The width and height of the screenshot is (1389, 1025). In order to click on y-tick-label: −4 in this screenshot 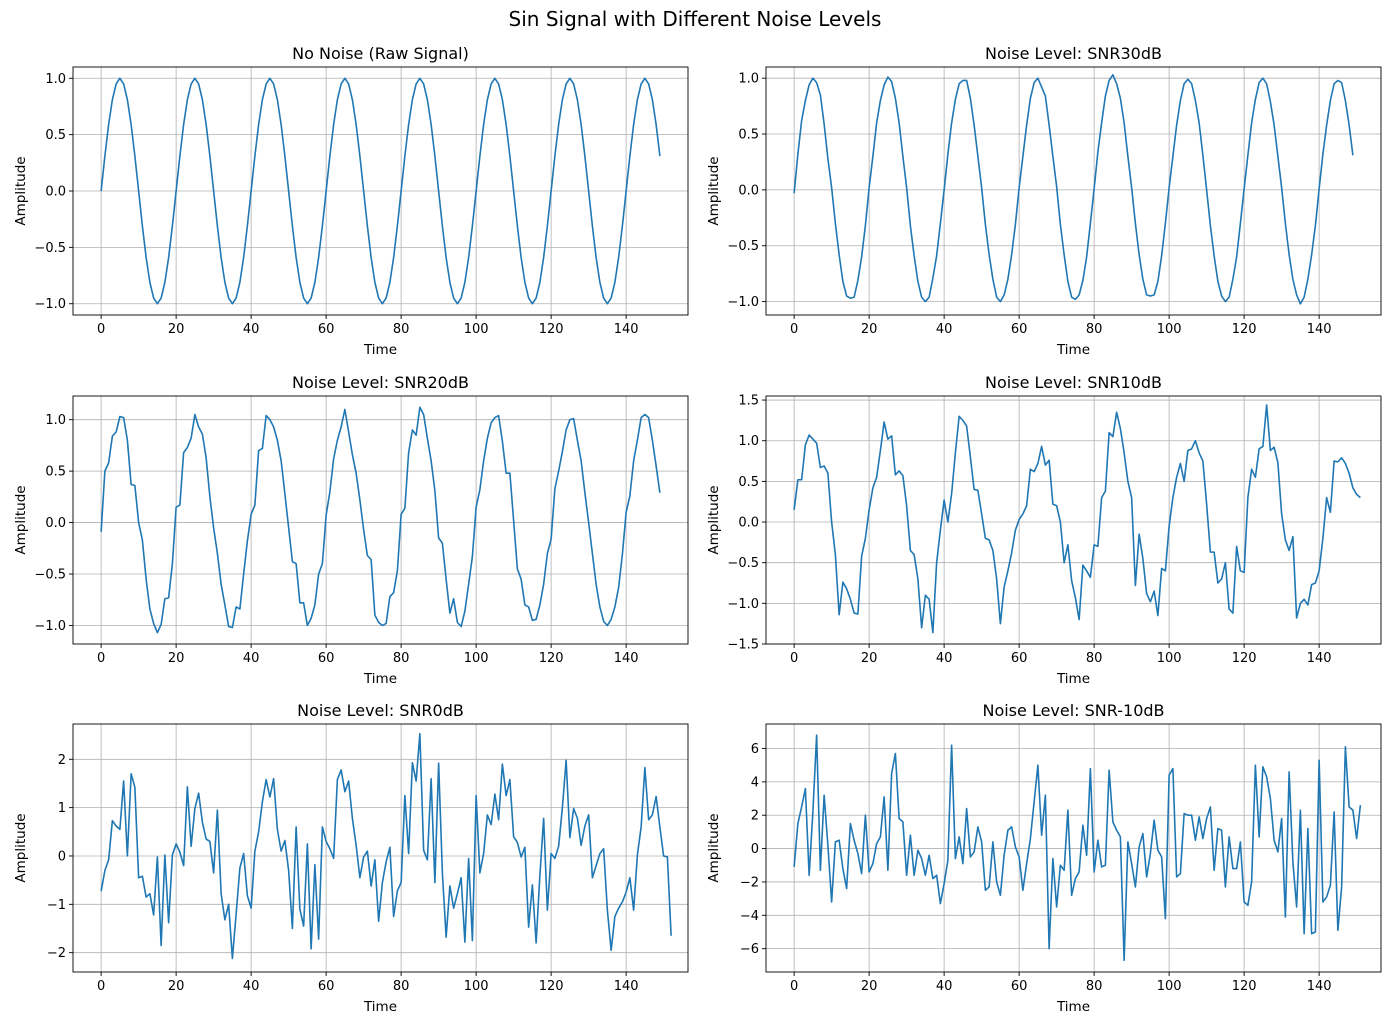, I will do `click(749, 916)`.